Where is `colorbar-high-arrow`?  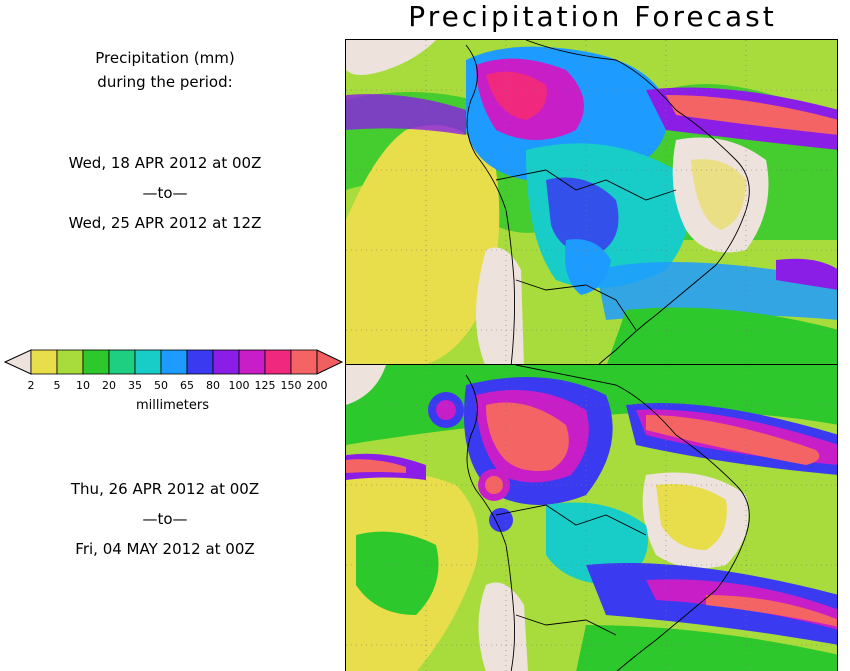
colorbar-high-arrow is located at coordinates (330, 362).